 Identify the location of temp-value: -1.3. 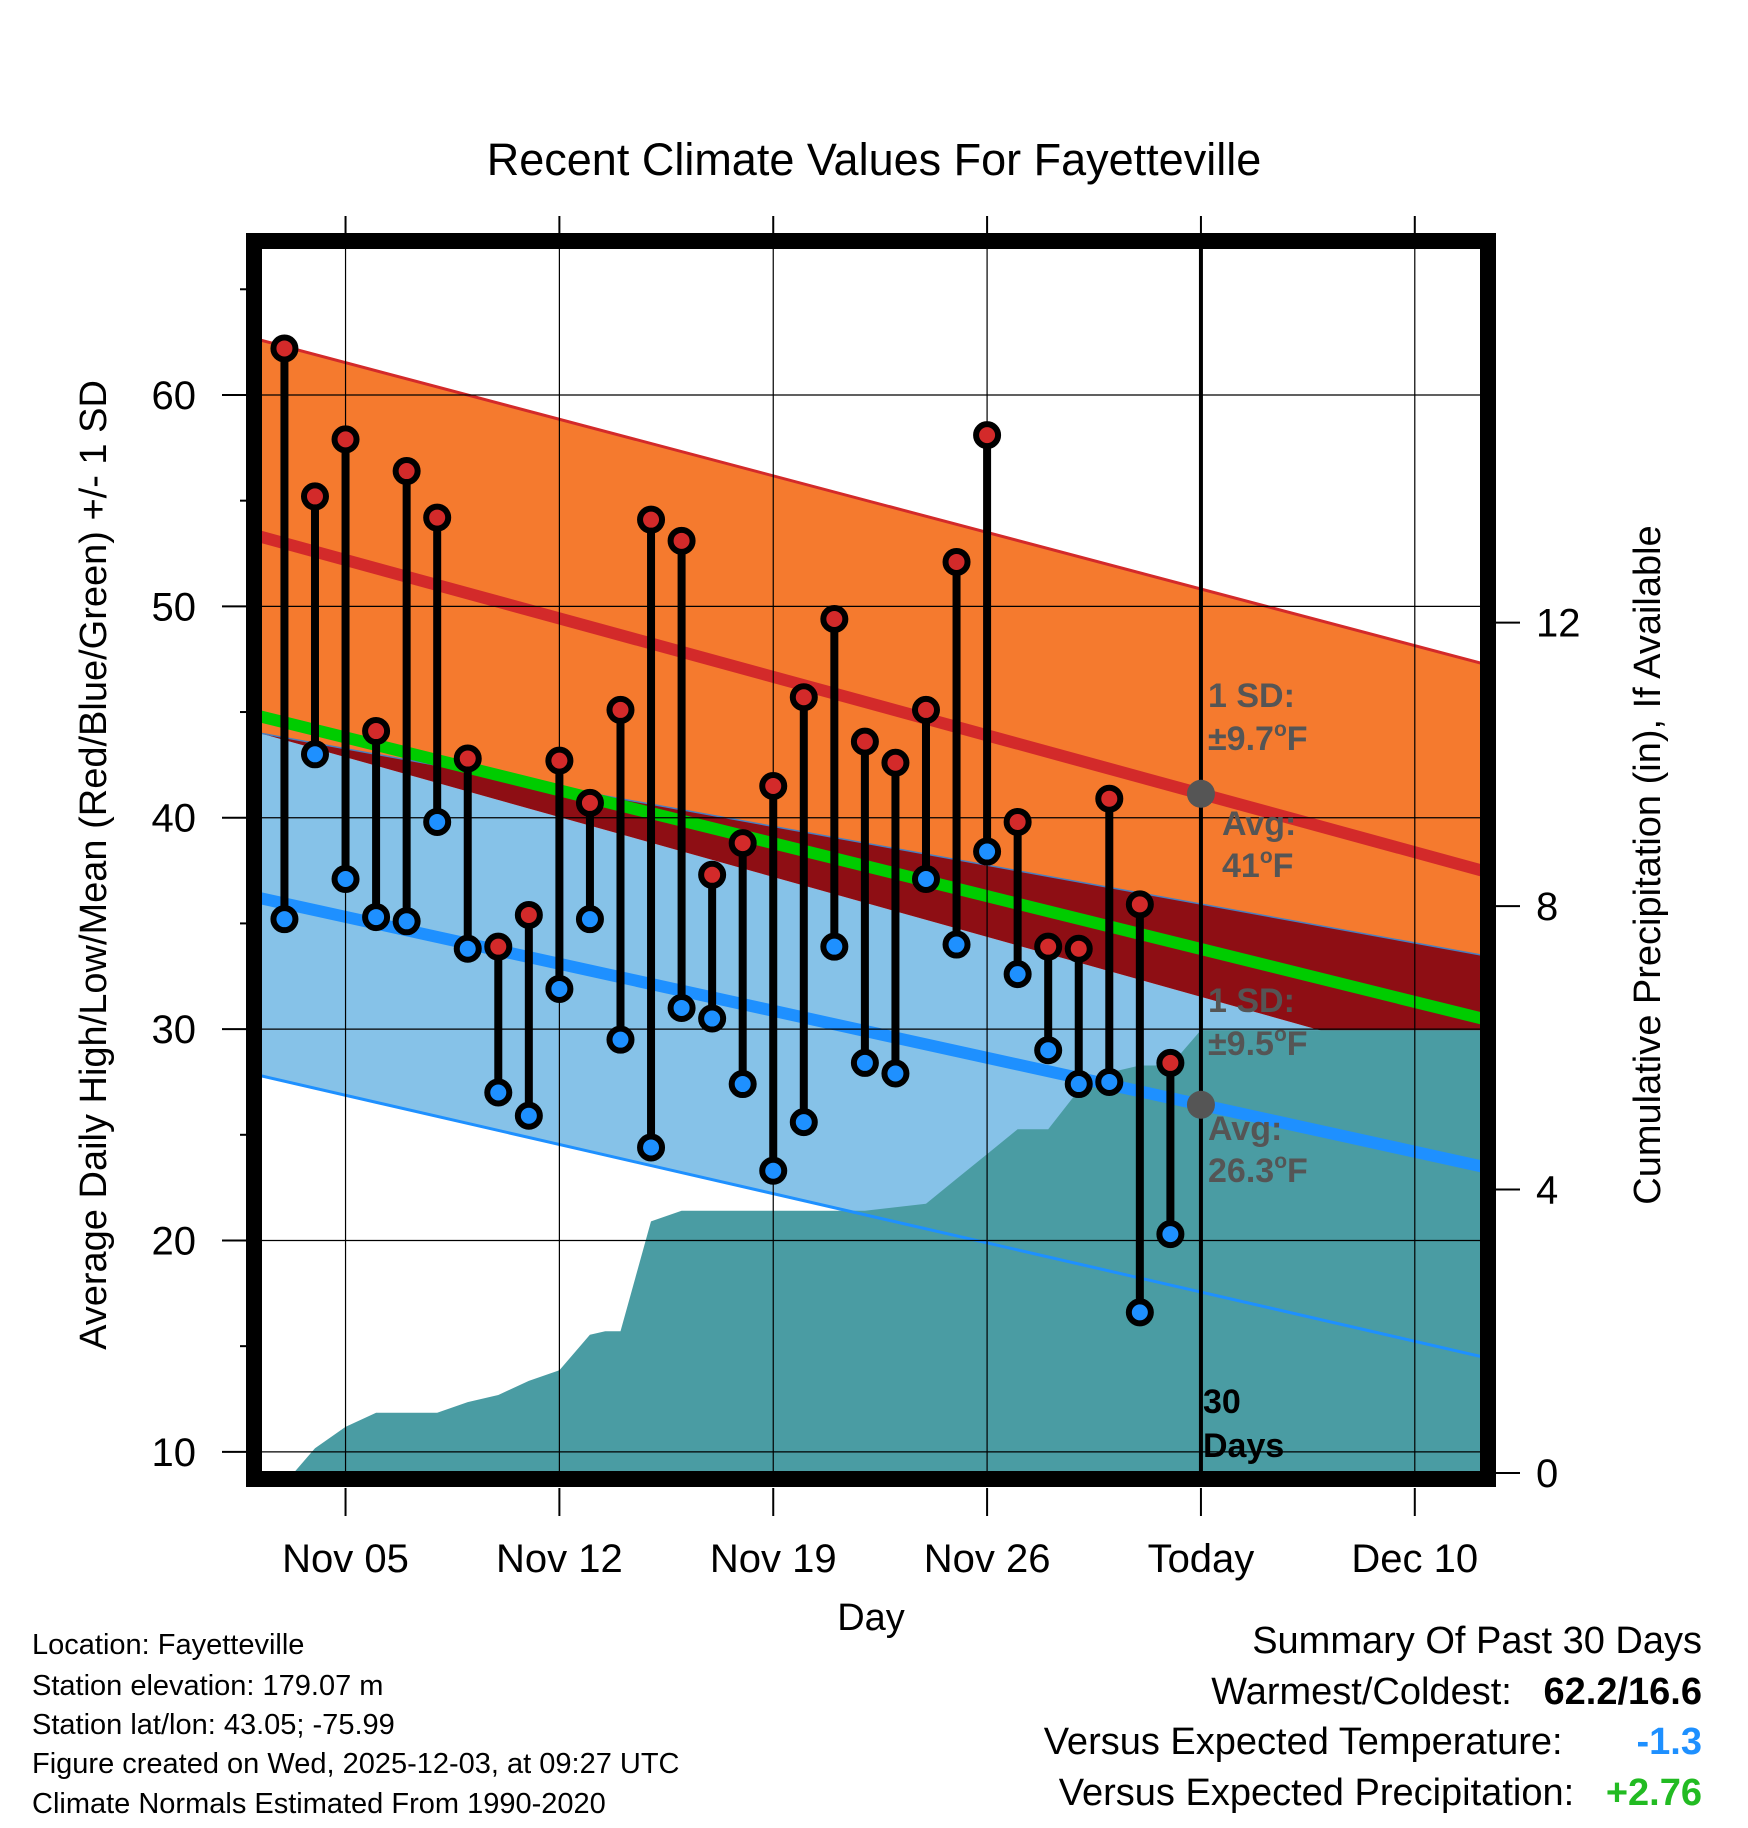
(1669, 1742).